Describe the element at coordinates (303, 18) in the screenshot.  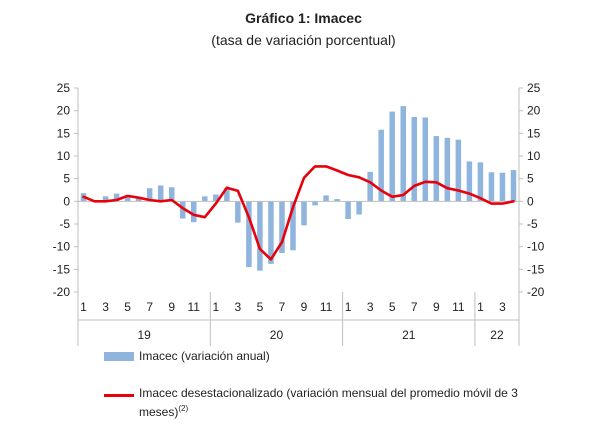
I see `chart-title: Gráfico 1: Imacec` at that location.